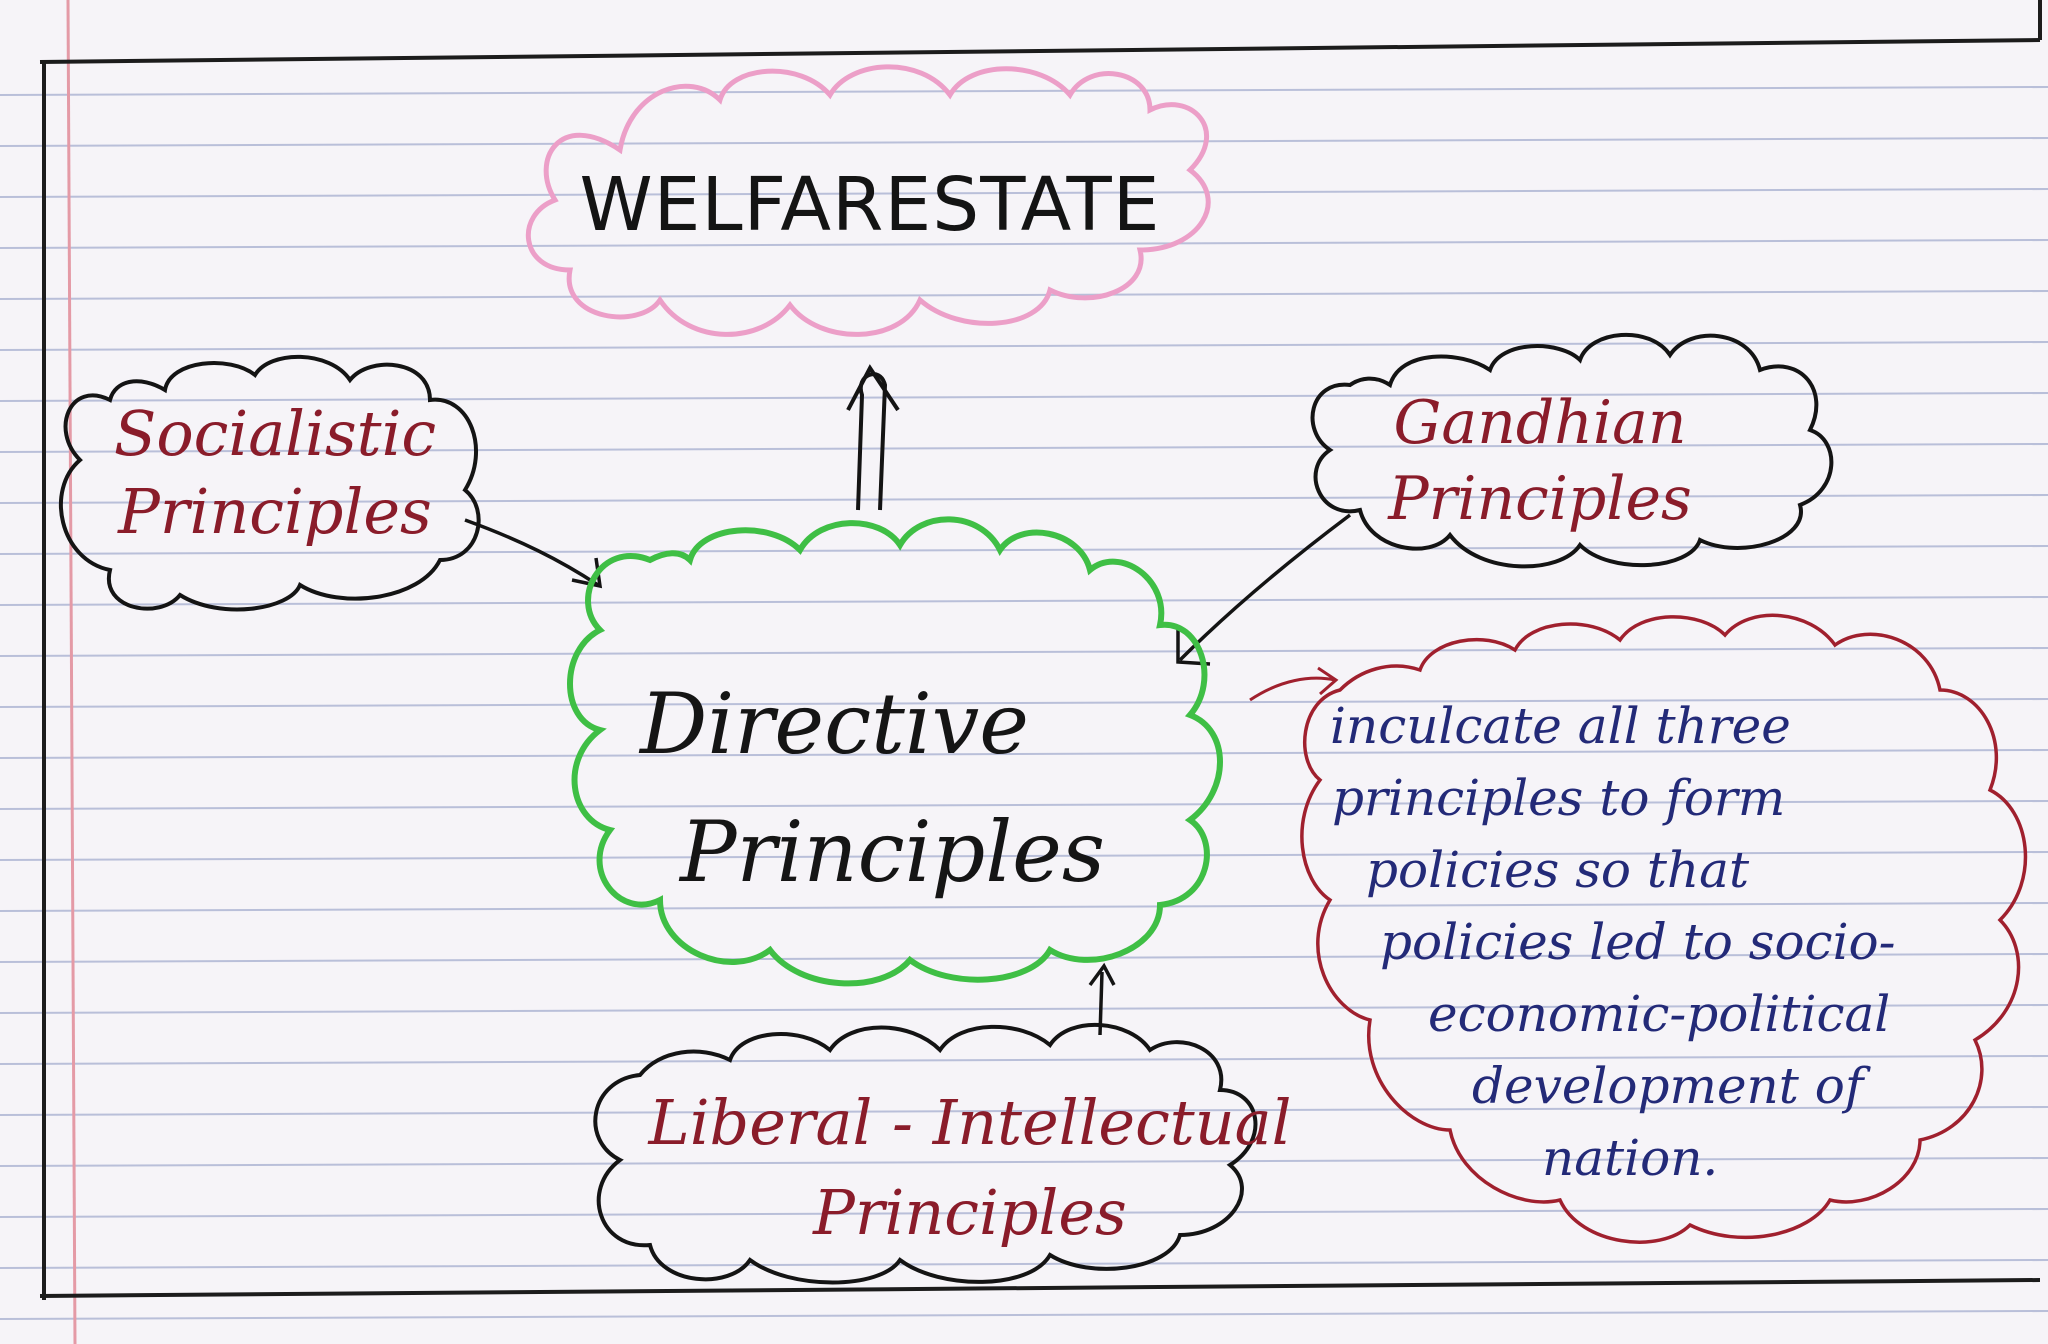 This screenshot has width=2048, height=1344. What do you see at coordinates (1638, 942) in the screenshot?
I see `note-line: policies led to socio-` at bounding box center [1638, 942].